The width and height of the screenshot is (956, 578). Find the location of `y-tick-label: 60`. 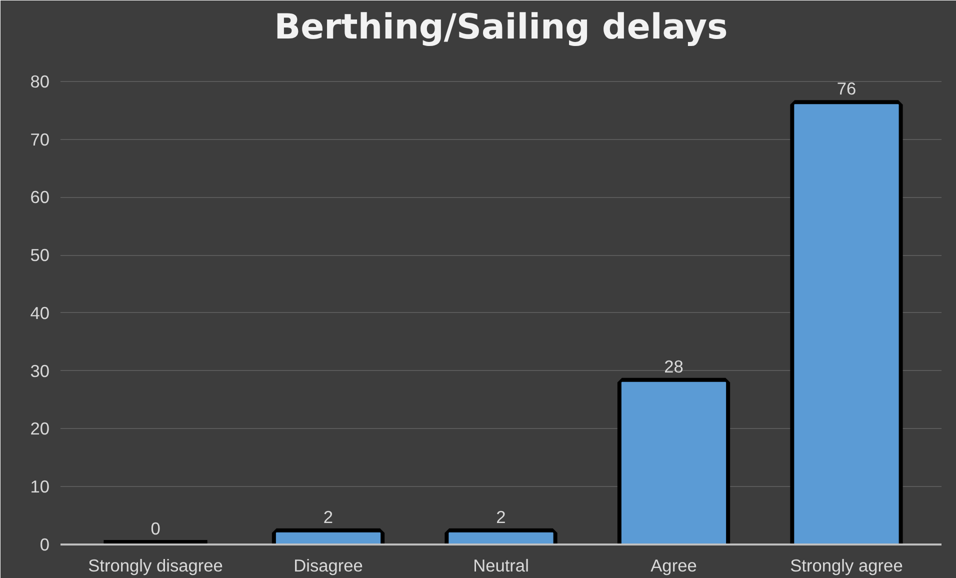

y-tick-label: 60 is located at coordinates (40, 197).